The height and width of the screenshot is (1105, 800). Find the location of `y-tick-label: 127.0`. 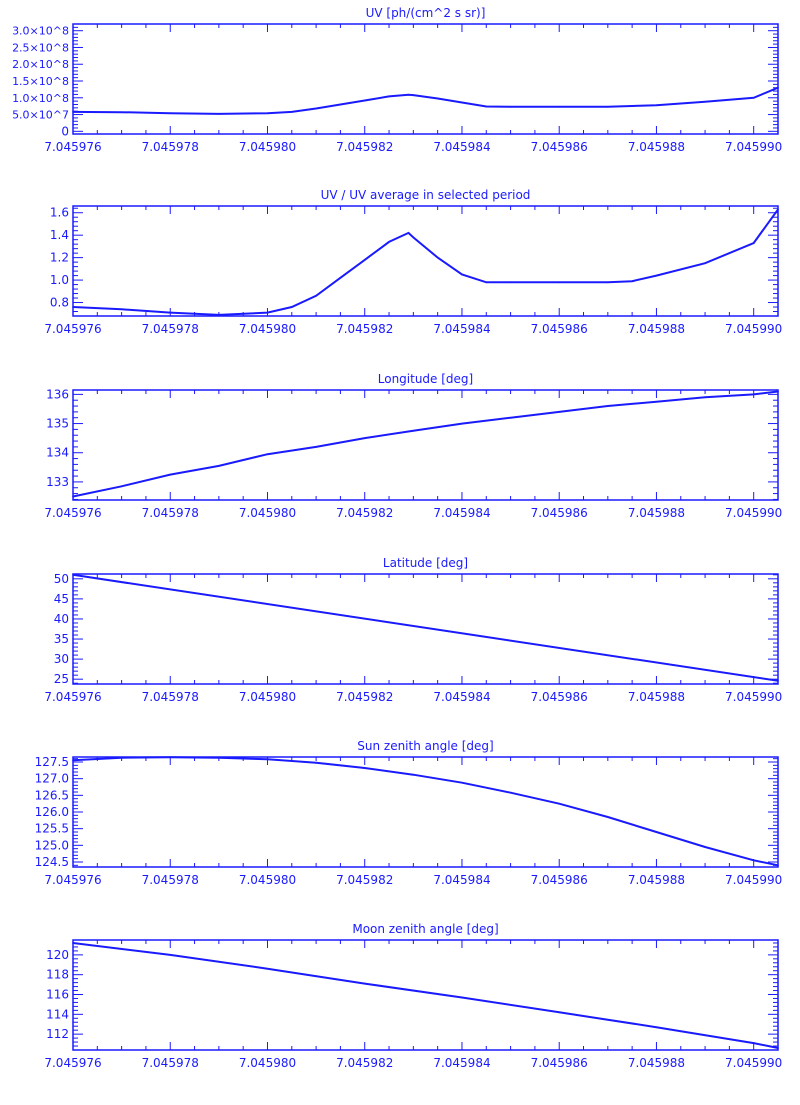

y-tick-label: 127.0 is located at coordinates (52, 779).